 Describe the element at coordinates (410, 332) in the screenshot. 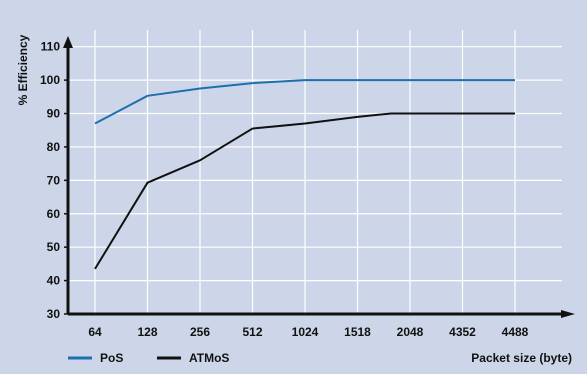

I see `x-tick-label: 2048` at that location.